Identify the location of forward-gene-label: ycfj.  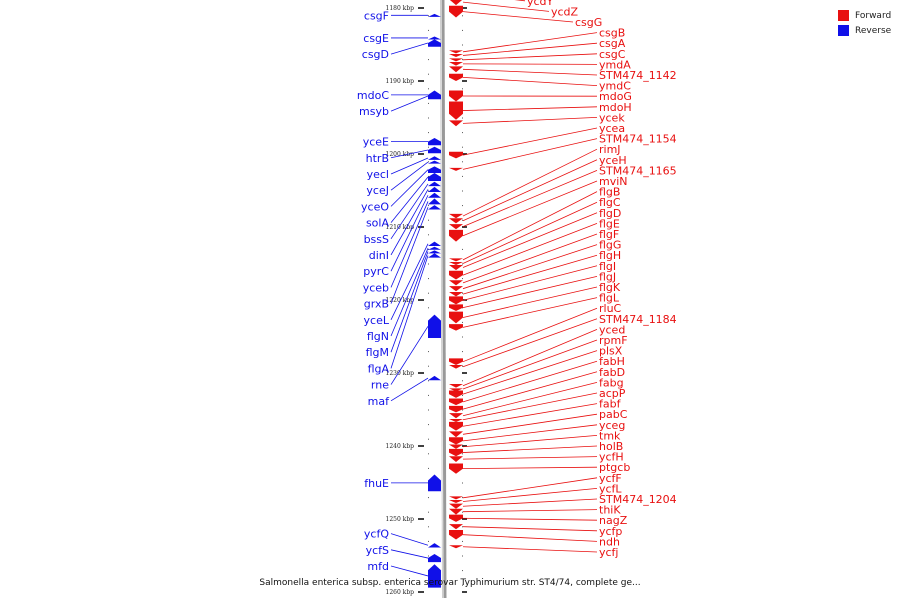
(609, 552).